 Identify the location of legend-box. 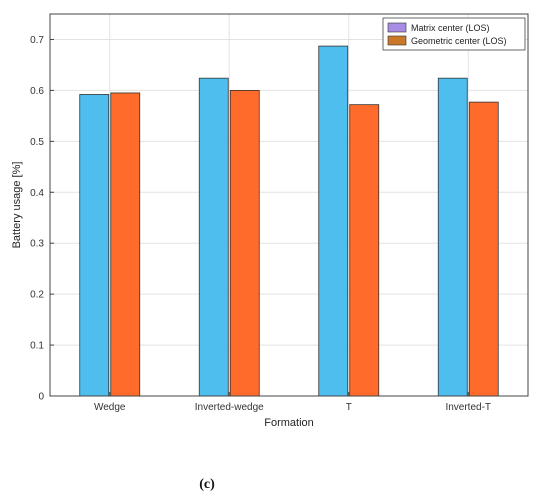
(454, 34).